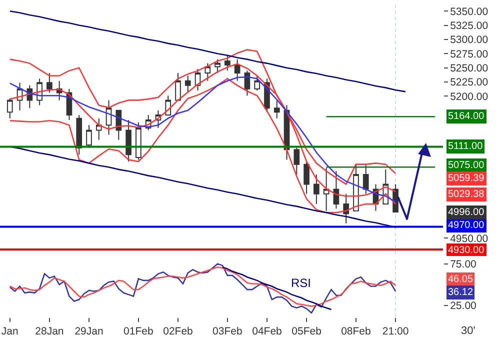 This screenshot has height=339, width=500. I want to click on x-tick-label: 29Jan, so click(89, 332).